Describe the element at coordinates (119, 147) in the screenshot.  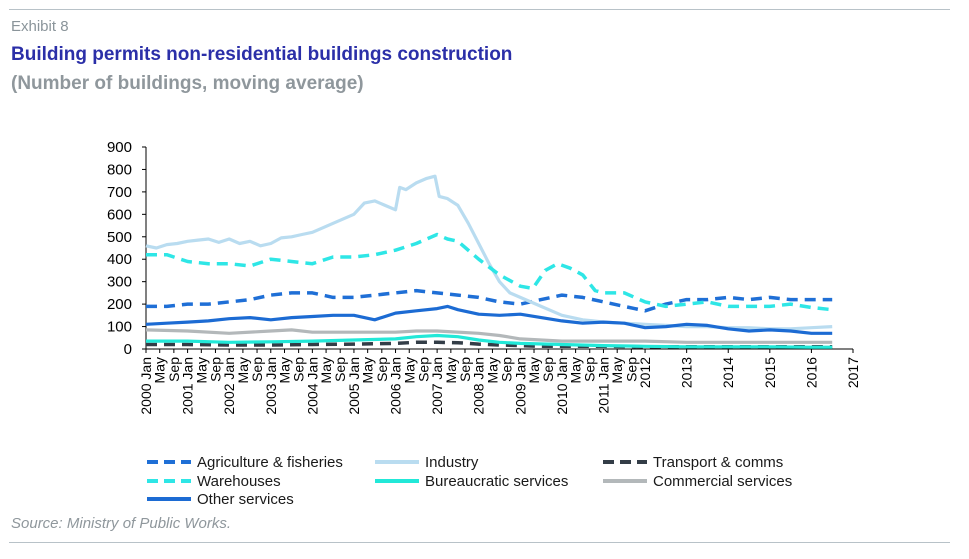
I see `y-tick-label: 900` at that location.